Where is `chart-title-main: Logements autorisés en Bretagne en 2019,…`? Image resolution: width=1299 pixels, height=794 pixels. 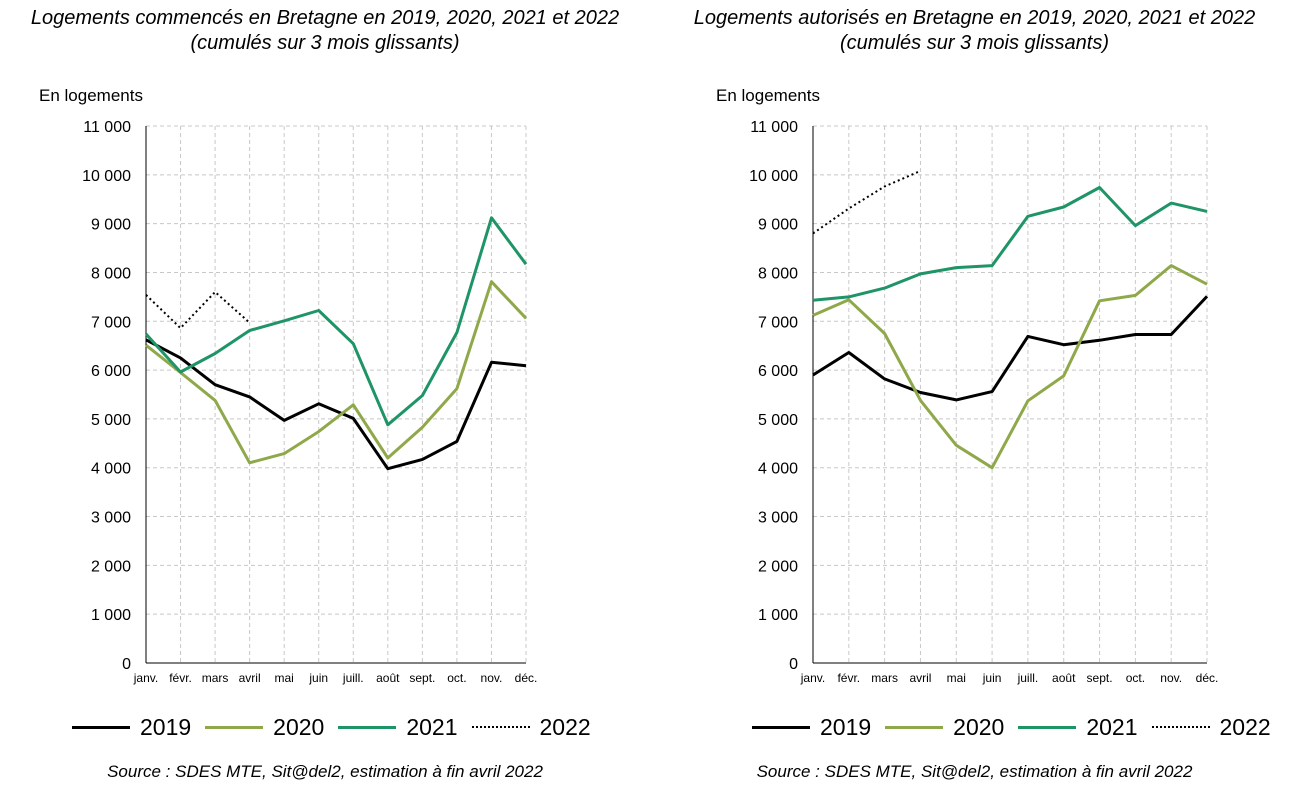
chart-title-main: Logements autorisés en Bretagne en 2019,… is located at coordinates (974, 18).